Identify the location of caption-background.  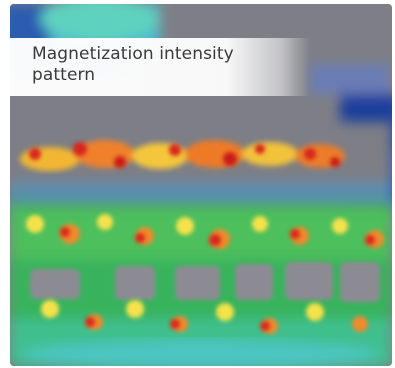
(160, 67).